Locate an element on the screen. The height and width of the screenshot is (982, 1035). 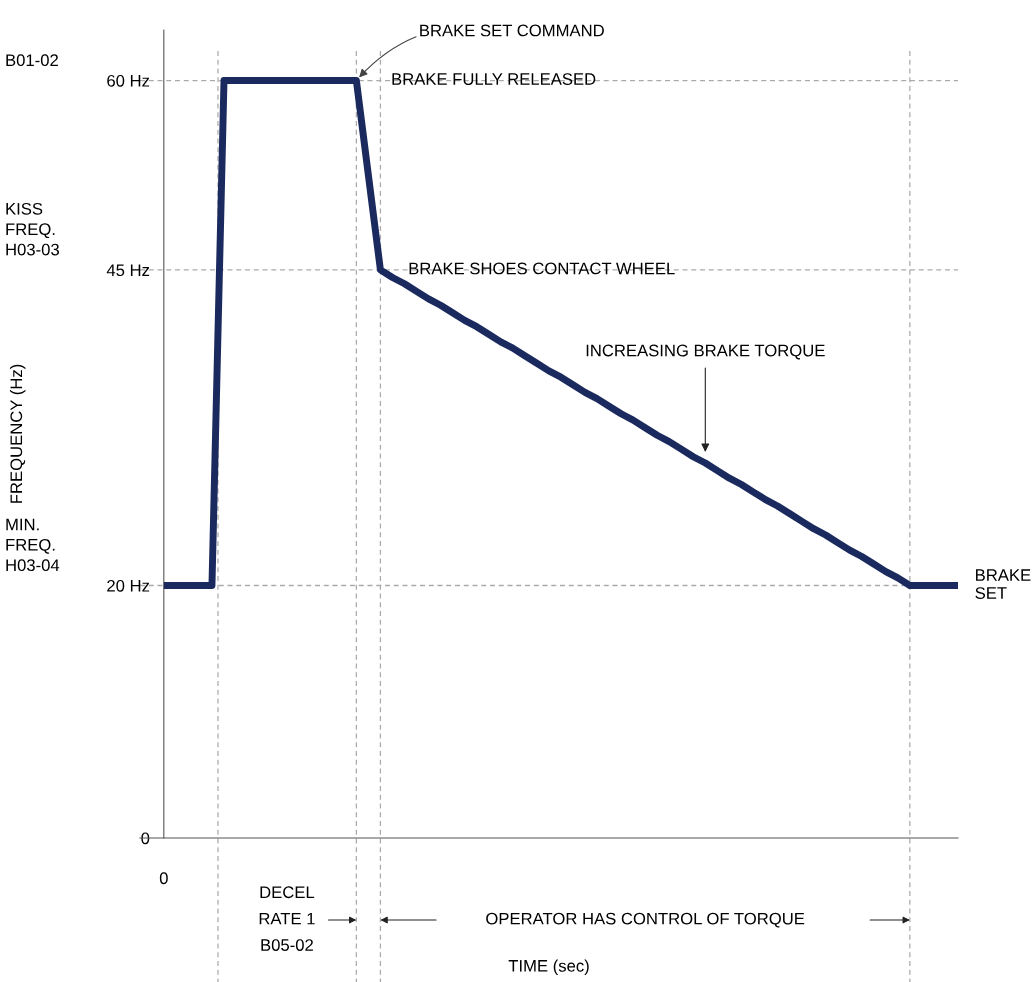
annotation: INCREASING BRAKE TORQUE is located at coordinates (705, 352).